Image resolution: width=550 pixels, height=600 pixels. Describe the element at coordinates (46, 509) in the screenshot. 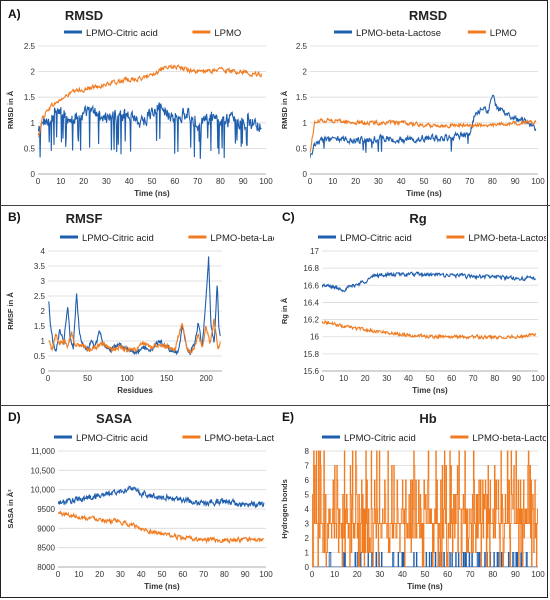

I see `y-tick-label: 9500` at that location.